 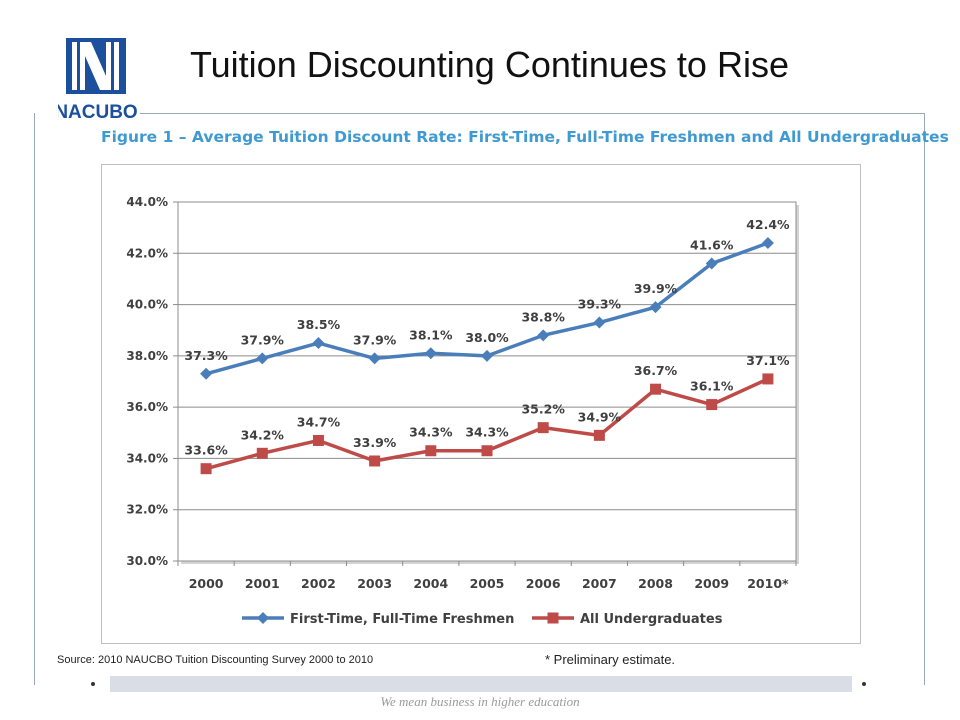 What do you see at coordinates (712, 245) in the screenshot?
I see `data-label: 41.6%` at bounding box center [712, 245].